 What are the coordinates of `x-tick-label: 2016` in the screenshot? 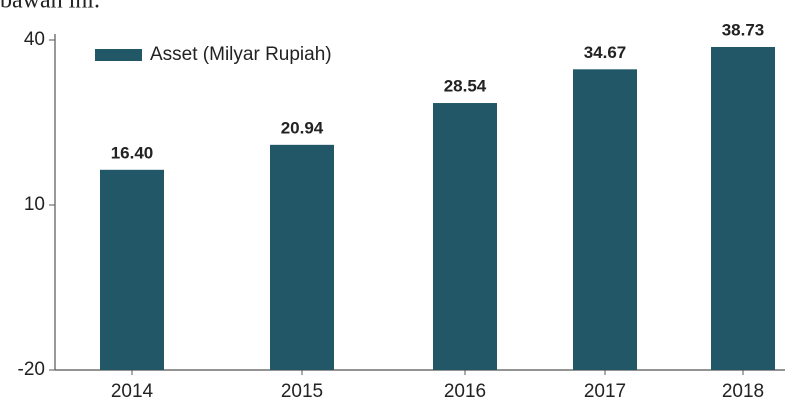 It's located at (465, 391).